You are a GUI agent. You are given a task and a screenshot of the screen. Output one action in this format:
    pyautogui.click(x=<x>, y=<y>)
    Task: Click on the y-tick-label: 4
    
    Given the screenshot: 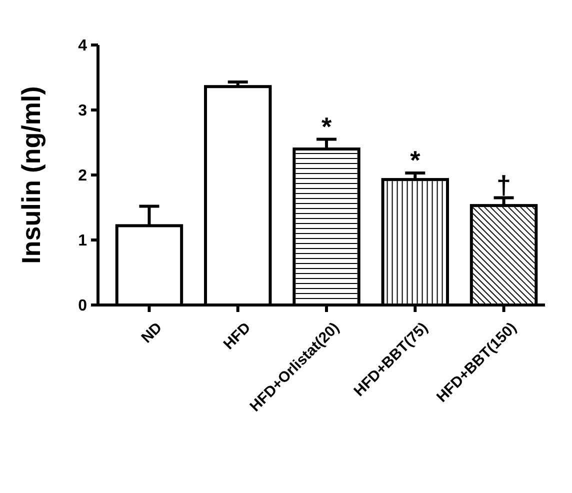 What is the action you would take?
    pyautogui.click(x=83, y=46)
    